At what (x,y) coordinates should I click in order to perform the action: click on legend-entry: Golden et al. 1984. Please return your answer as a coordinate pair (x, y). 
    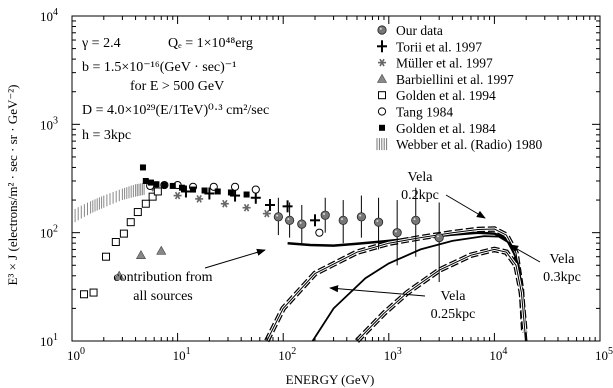
    Looking at the image, I should click on (437, 128).